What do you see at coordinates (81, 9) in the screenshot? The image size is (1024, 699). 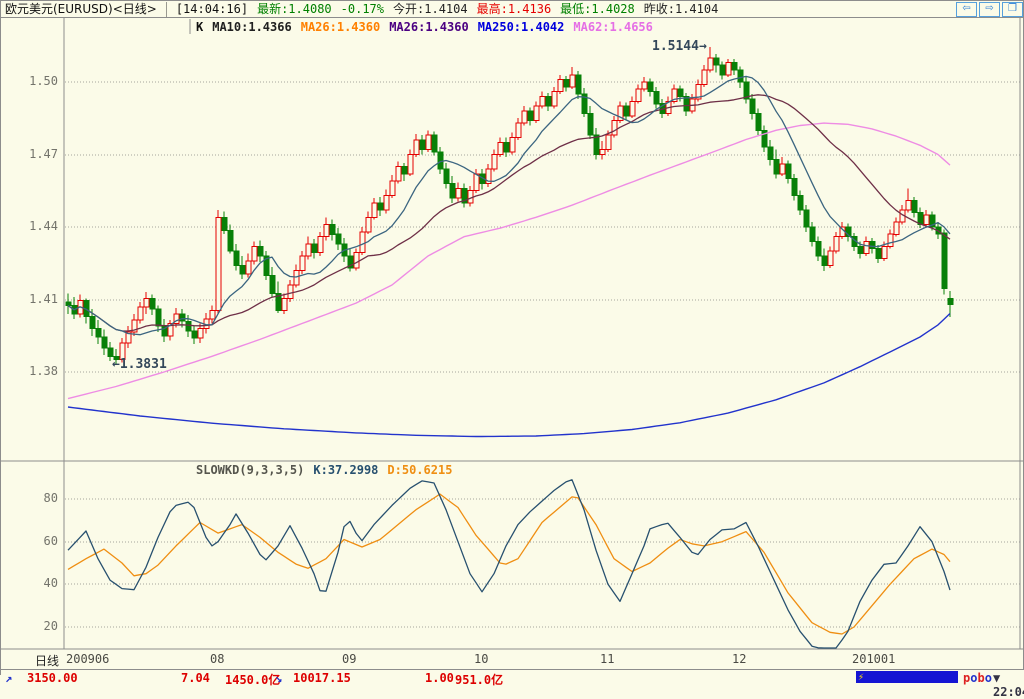 I see `instrument-title: 欧元美元(EURUSD)<日线>` at bounding box center [81, 9].